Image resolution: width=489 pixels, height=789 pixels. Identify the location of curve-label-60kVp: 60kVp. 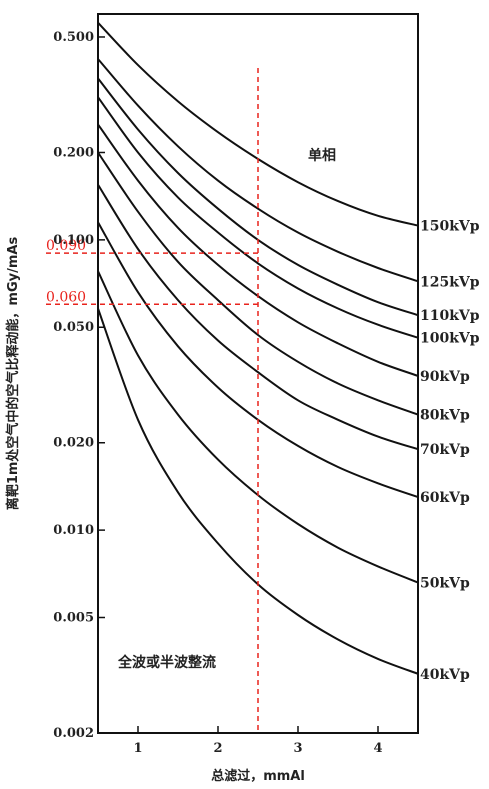
(445, 498).